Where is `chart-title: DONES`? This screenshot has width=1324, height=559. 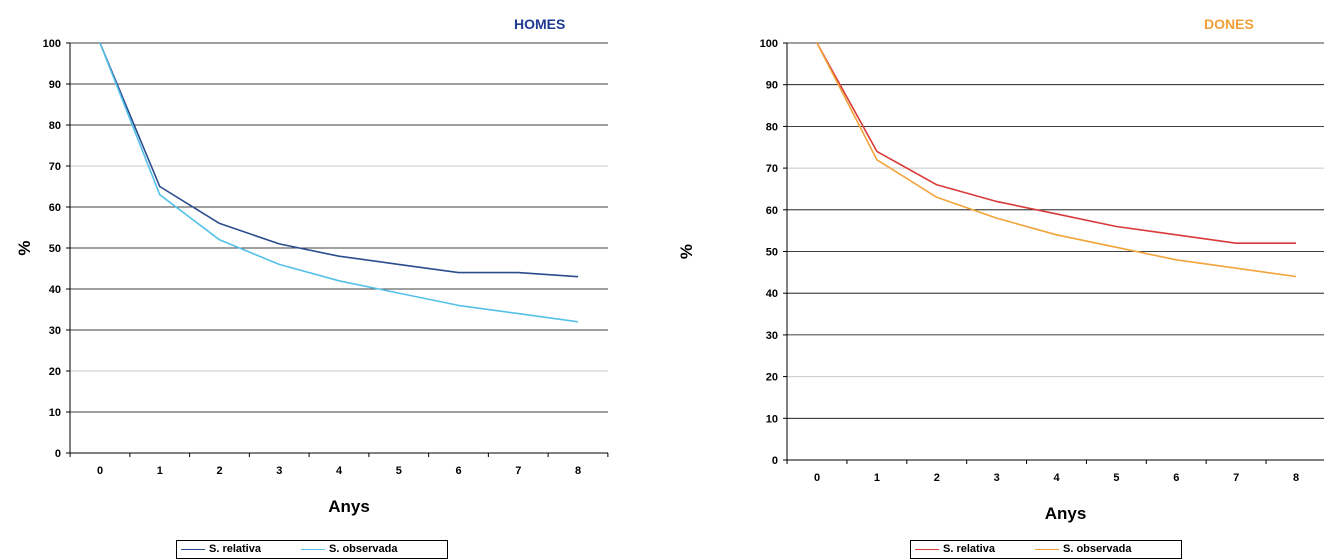 chart-title: DONES is located at coordinates (1229, 24).